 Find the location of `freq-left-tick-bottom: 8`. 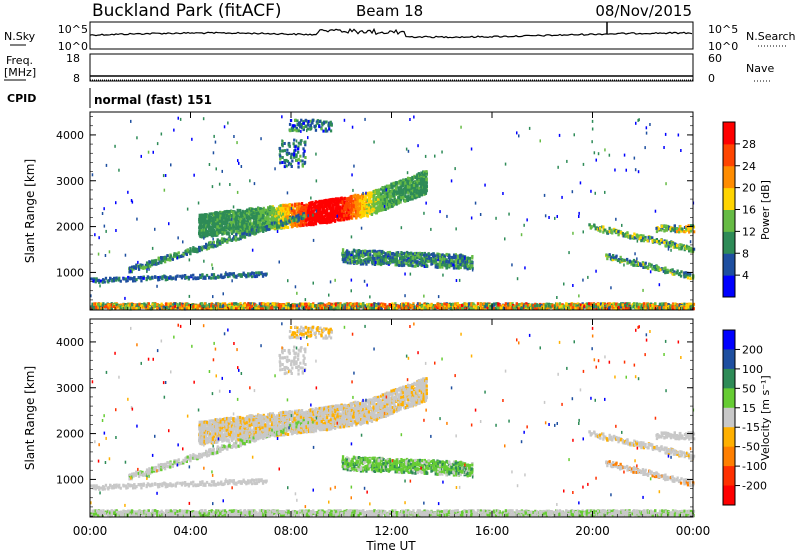

freq-left-tick-bottom: 8 is located at coordinates (76, 78).